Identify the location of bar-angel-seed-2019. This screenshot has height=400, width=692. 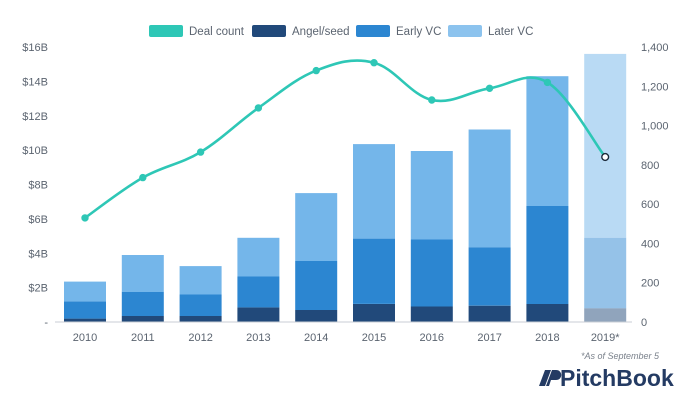
(605, 315).